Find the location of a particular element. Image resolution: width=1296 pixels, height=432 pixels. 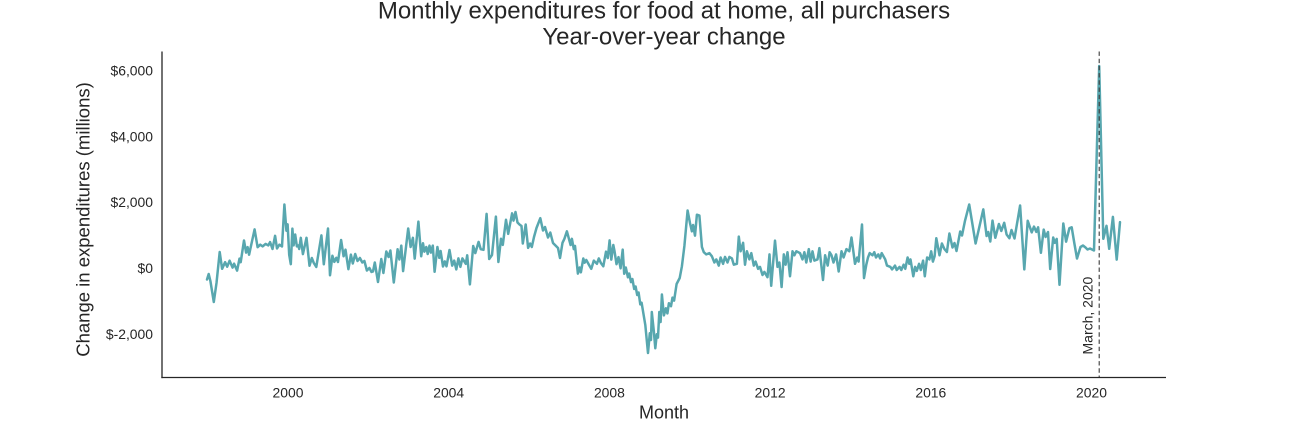

svg-text: March, 2020 is located at coordinates (1088, 315).